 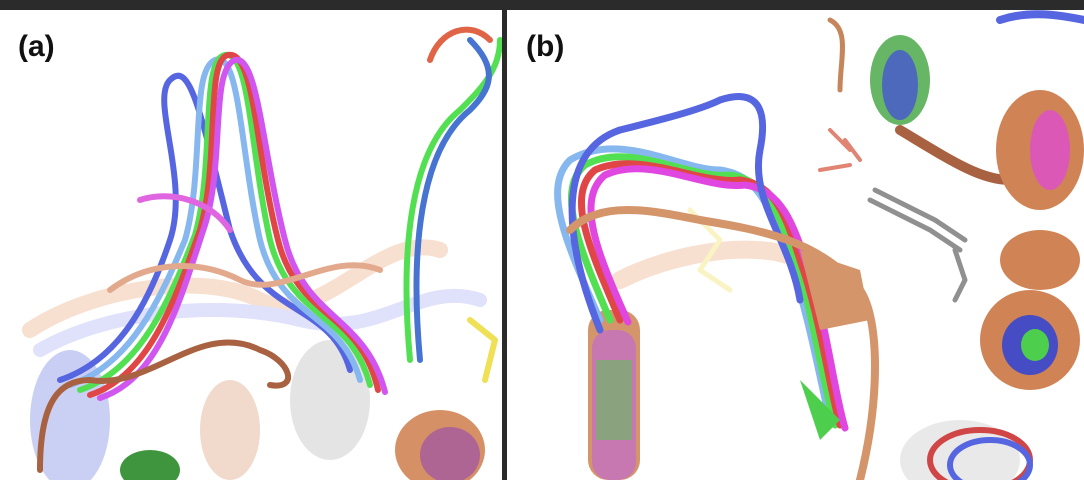 What do you see at coordinates (545, 46) in the screenshot?
I see `panel-label: (b)` at bounding box center [545, 46].